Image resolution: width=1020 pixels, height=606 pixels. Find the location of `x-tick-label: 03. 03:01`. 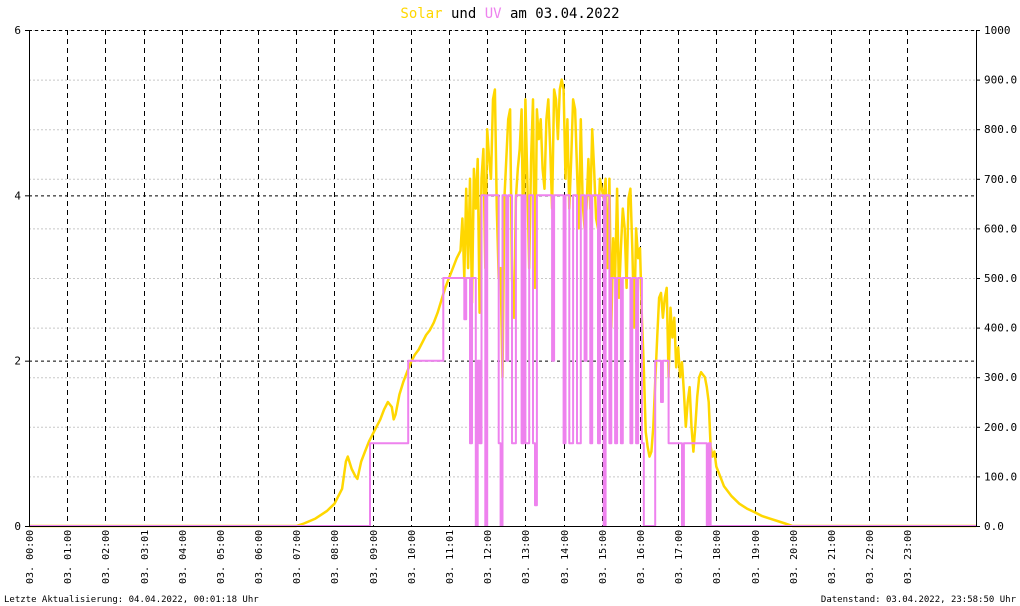

x-tick-label: 03. 03:01 is located at coordinates (145, 557).